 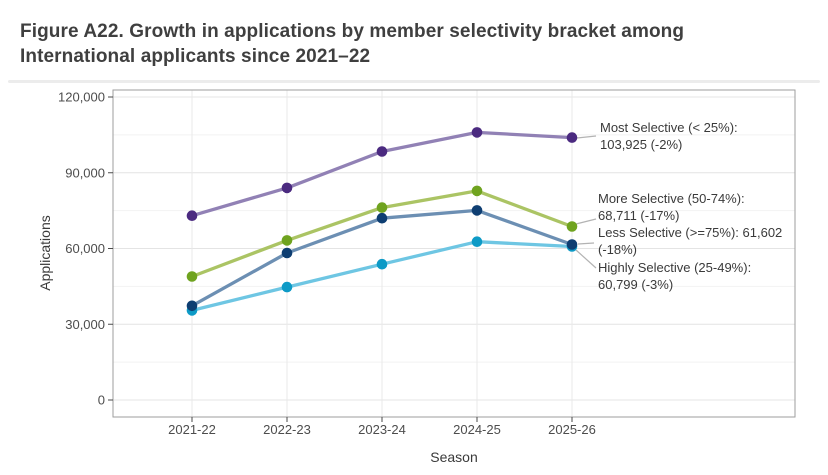 What do you see at coordinates (195, 56) in the screenshot?
I see `figure-title-line2: International applicants since 2021–22` at bounding box center [195, 56].